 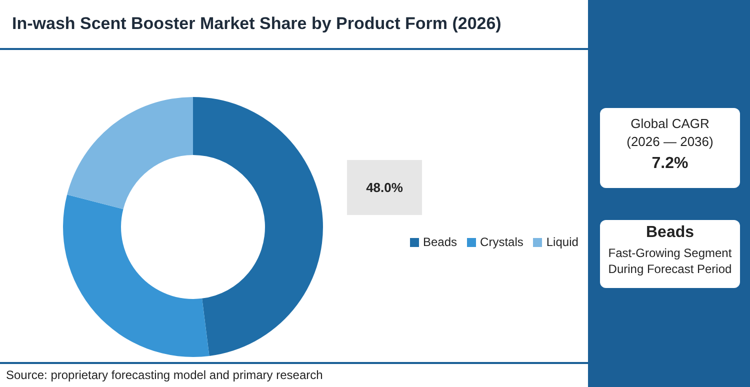 I want to click on text: Fast-Growing Segment During Forecast Period, so click(x=670, y=261).